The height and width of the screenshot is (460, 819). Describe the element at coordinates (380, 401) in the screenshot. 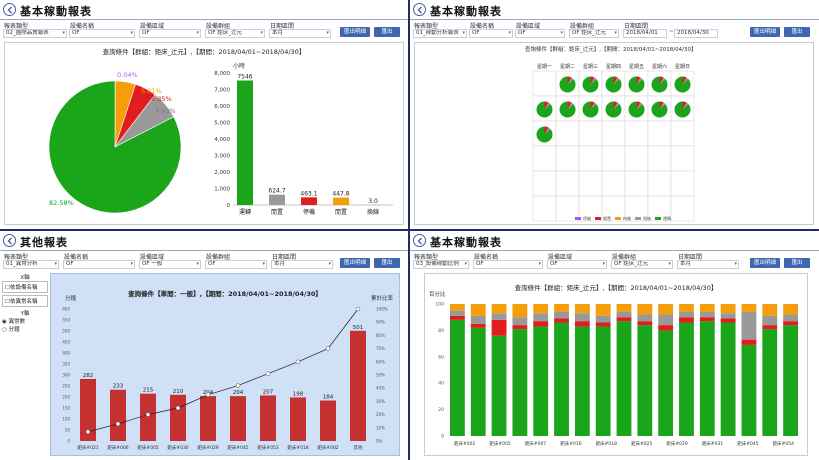

I see `y-right-tick-label: 30%` at that location.